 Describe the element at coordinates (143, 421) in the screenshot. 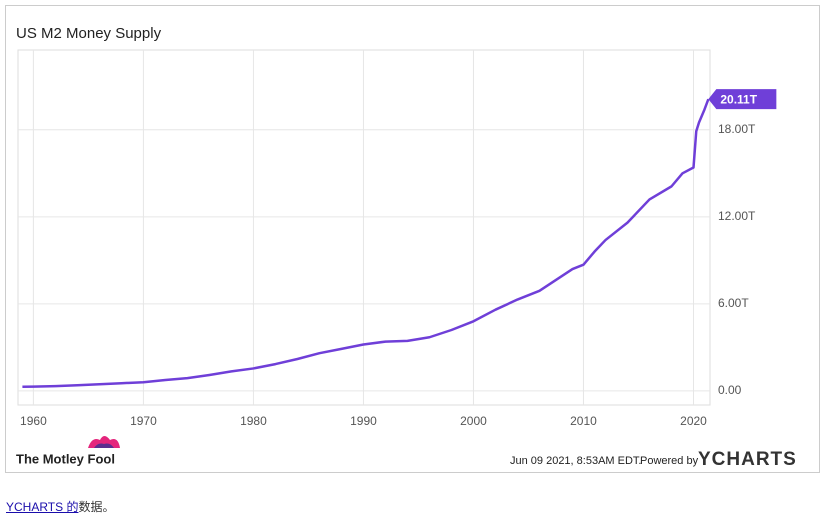

I see `x-tick-label: 1970` at that location.